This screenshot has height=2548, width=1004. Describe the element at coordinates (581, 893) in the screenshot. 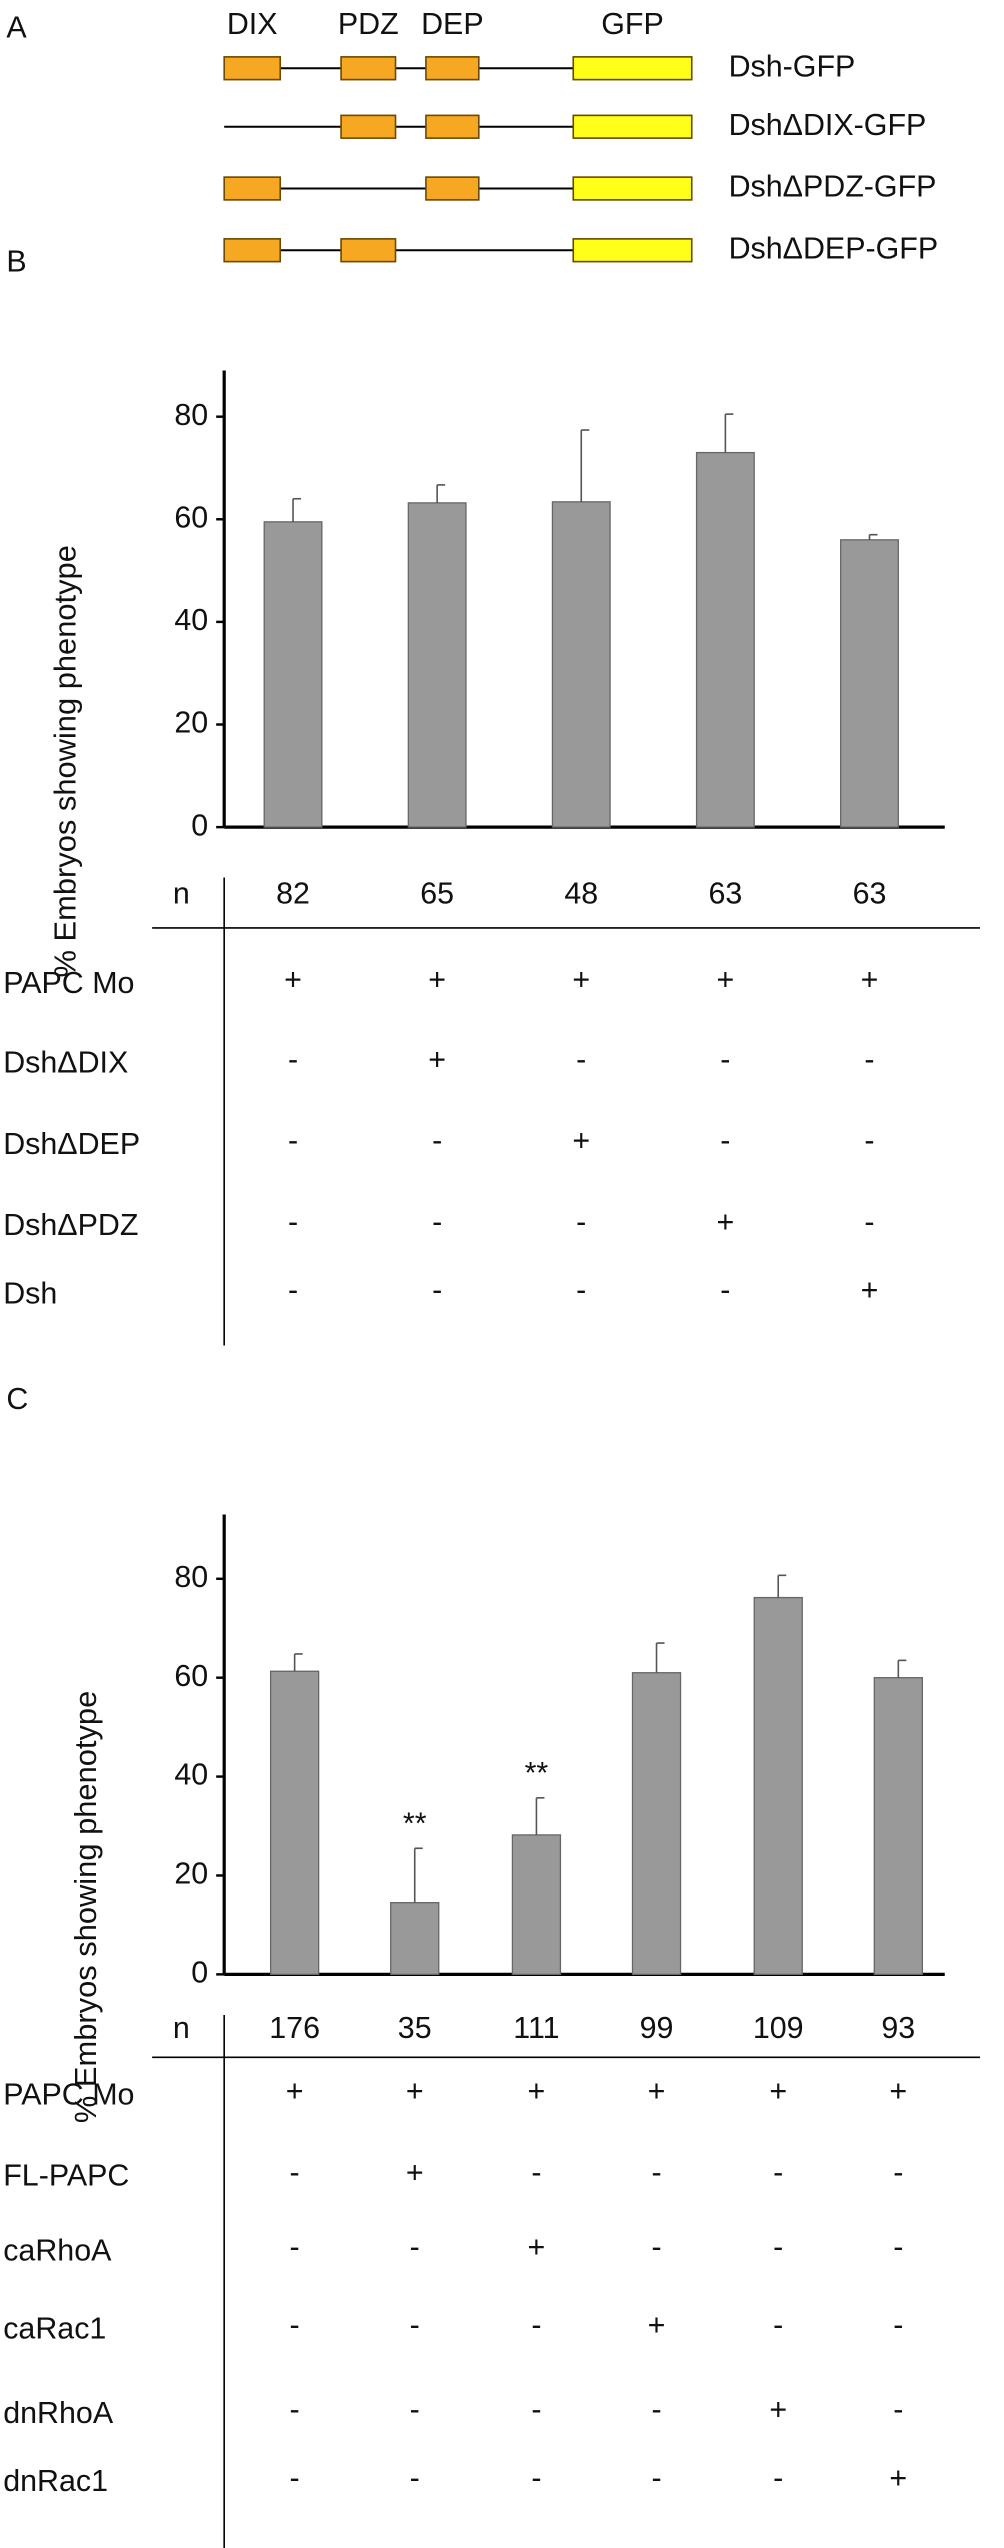

I see `n-value: 48` at that location.